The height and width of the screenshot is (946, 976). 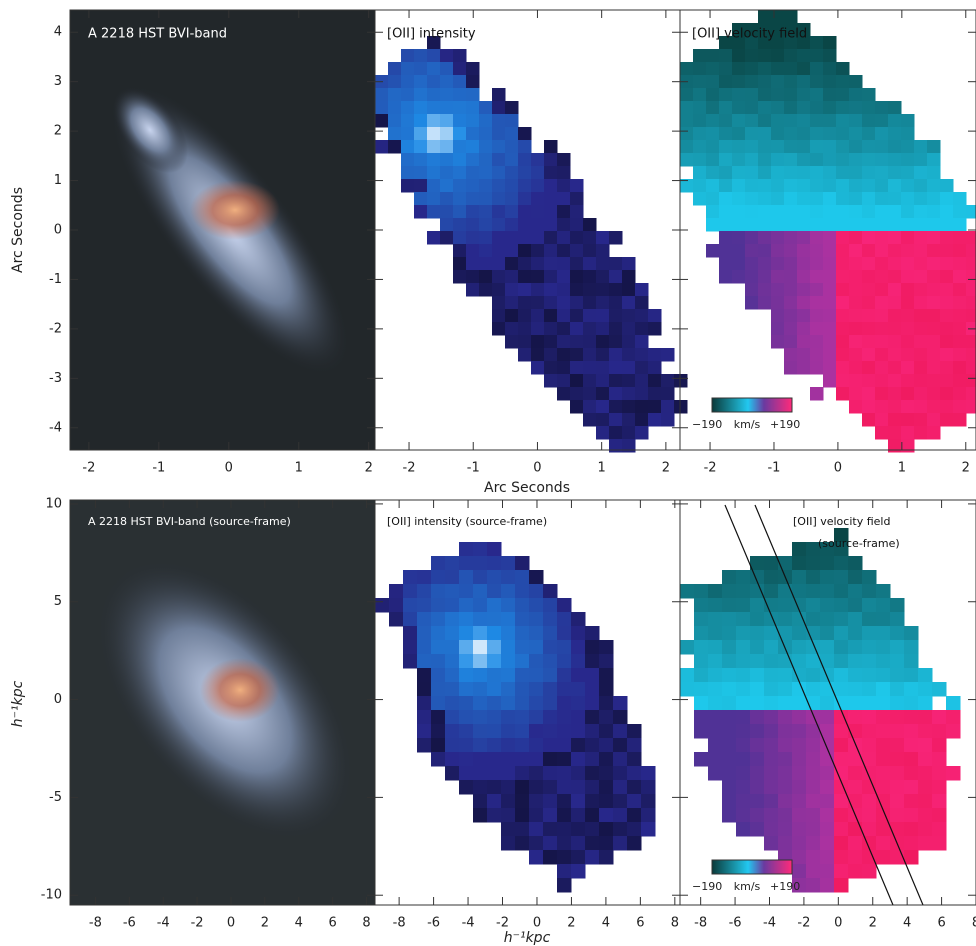 What do you see at coordinates (55, 378) in the screenshot?
I see `y-tick-label: -3` at bounding box center [55, 378].